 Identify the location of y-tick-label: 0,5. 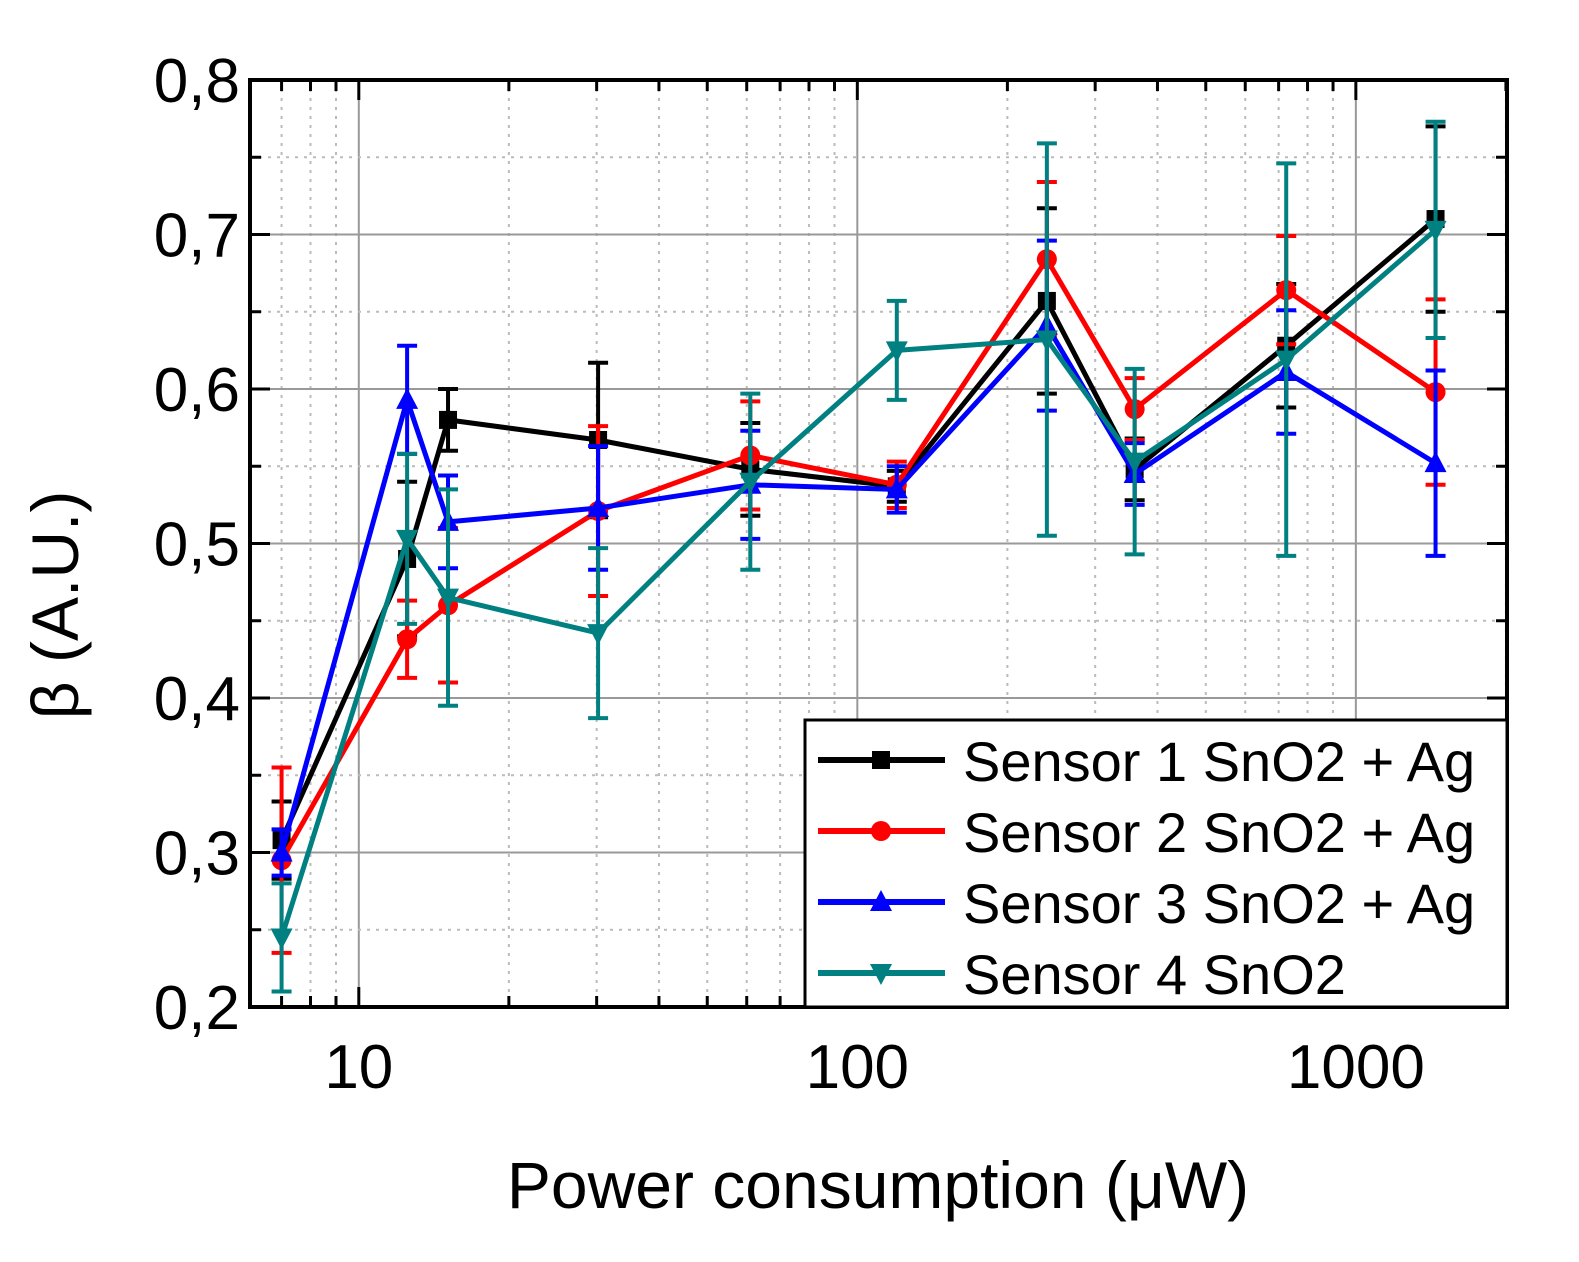
(197, 545).